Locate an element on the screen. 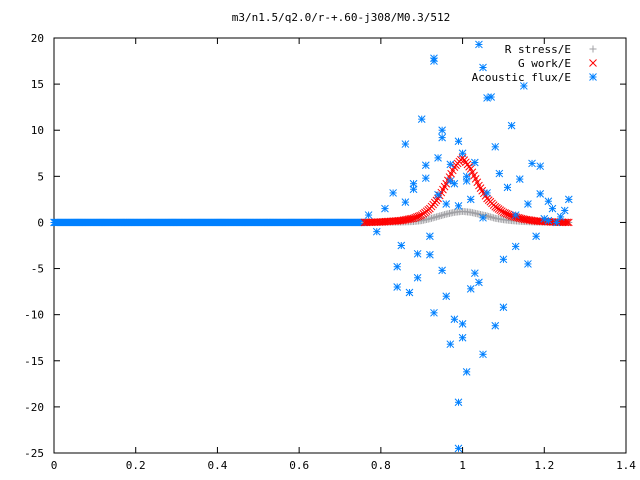 The height and width of the screenshot is (480, 640). acoustic-flux-flat-points is located at coordinates (209, 222).